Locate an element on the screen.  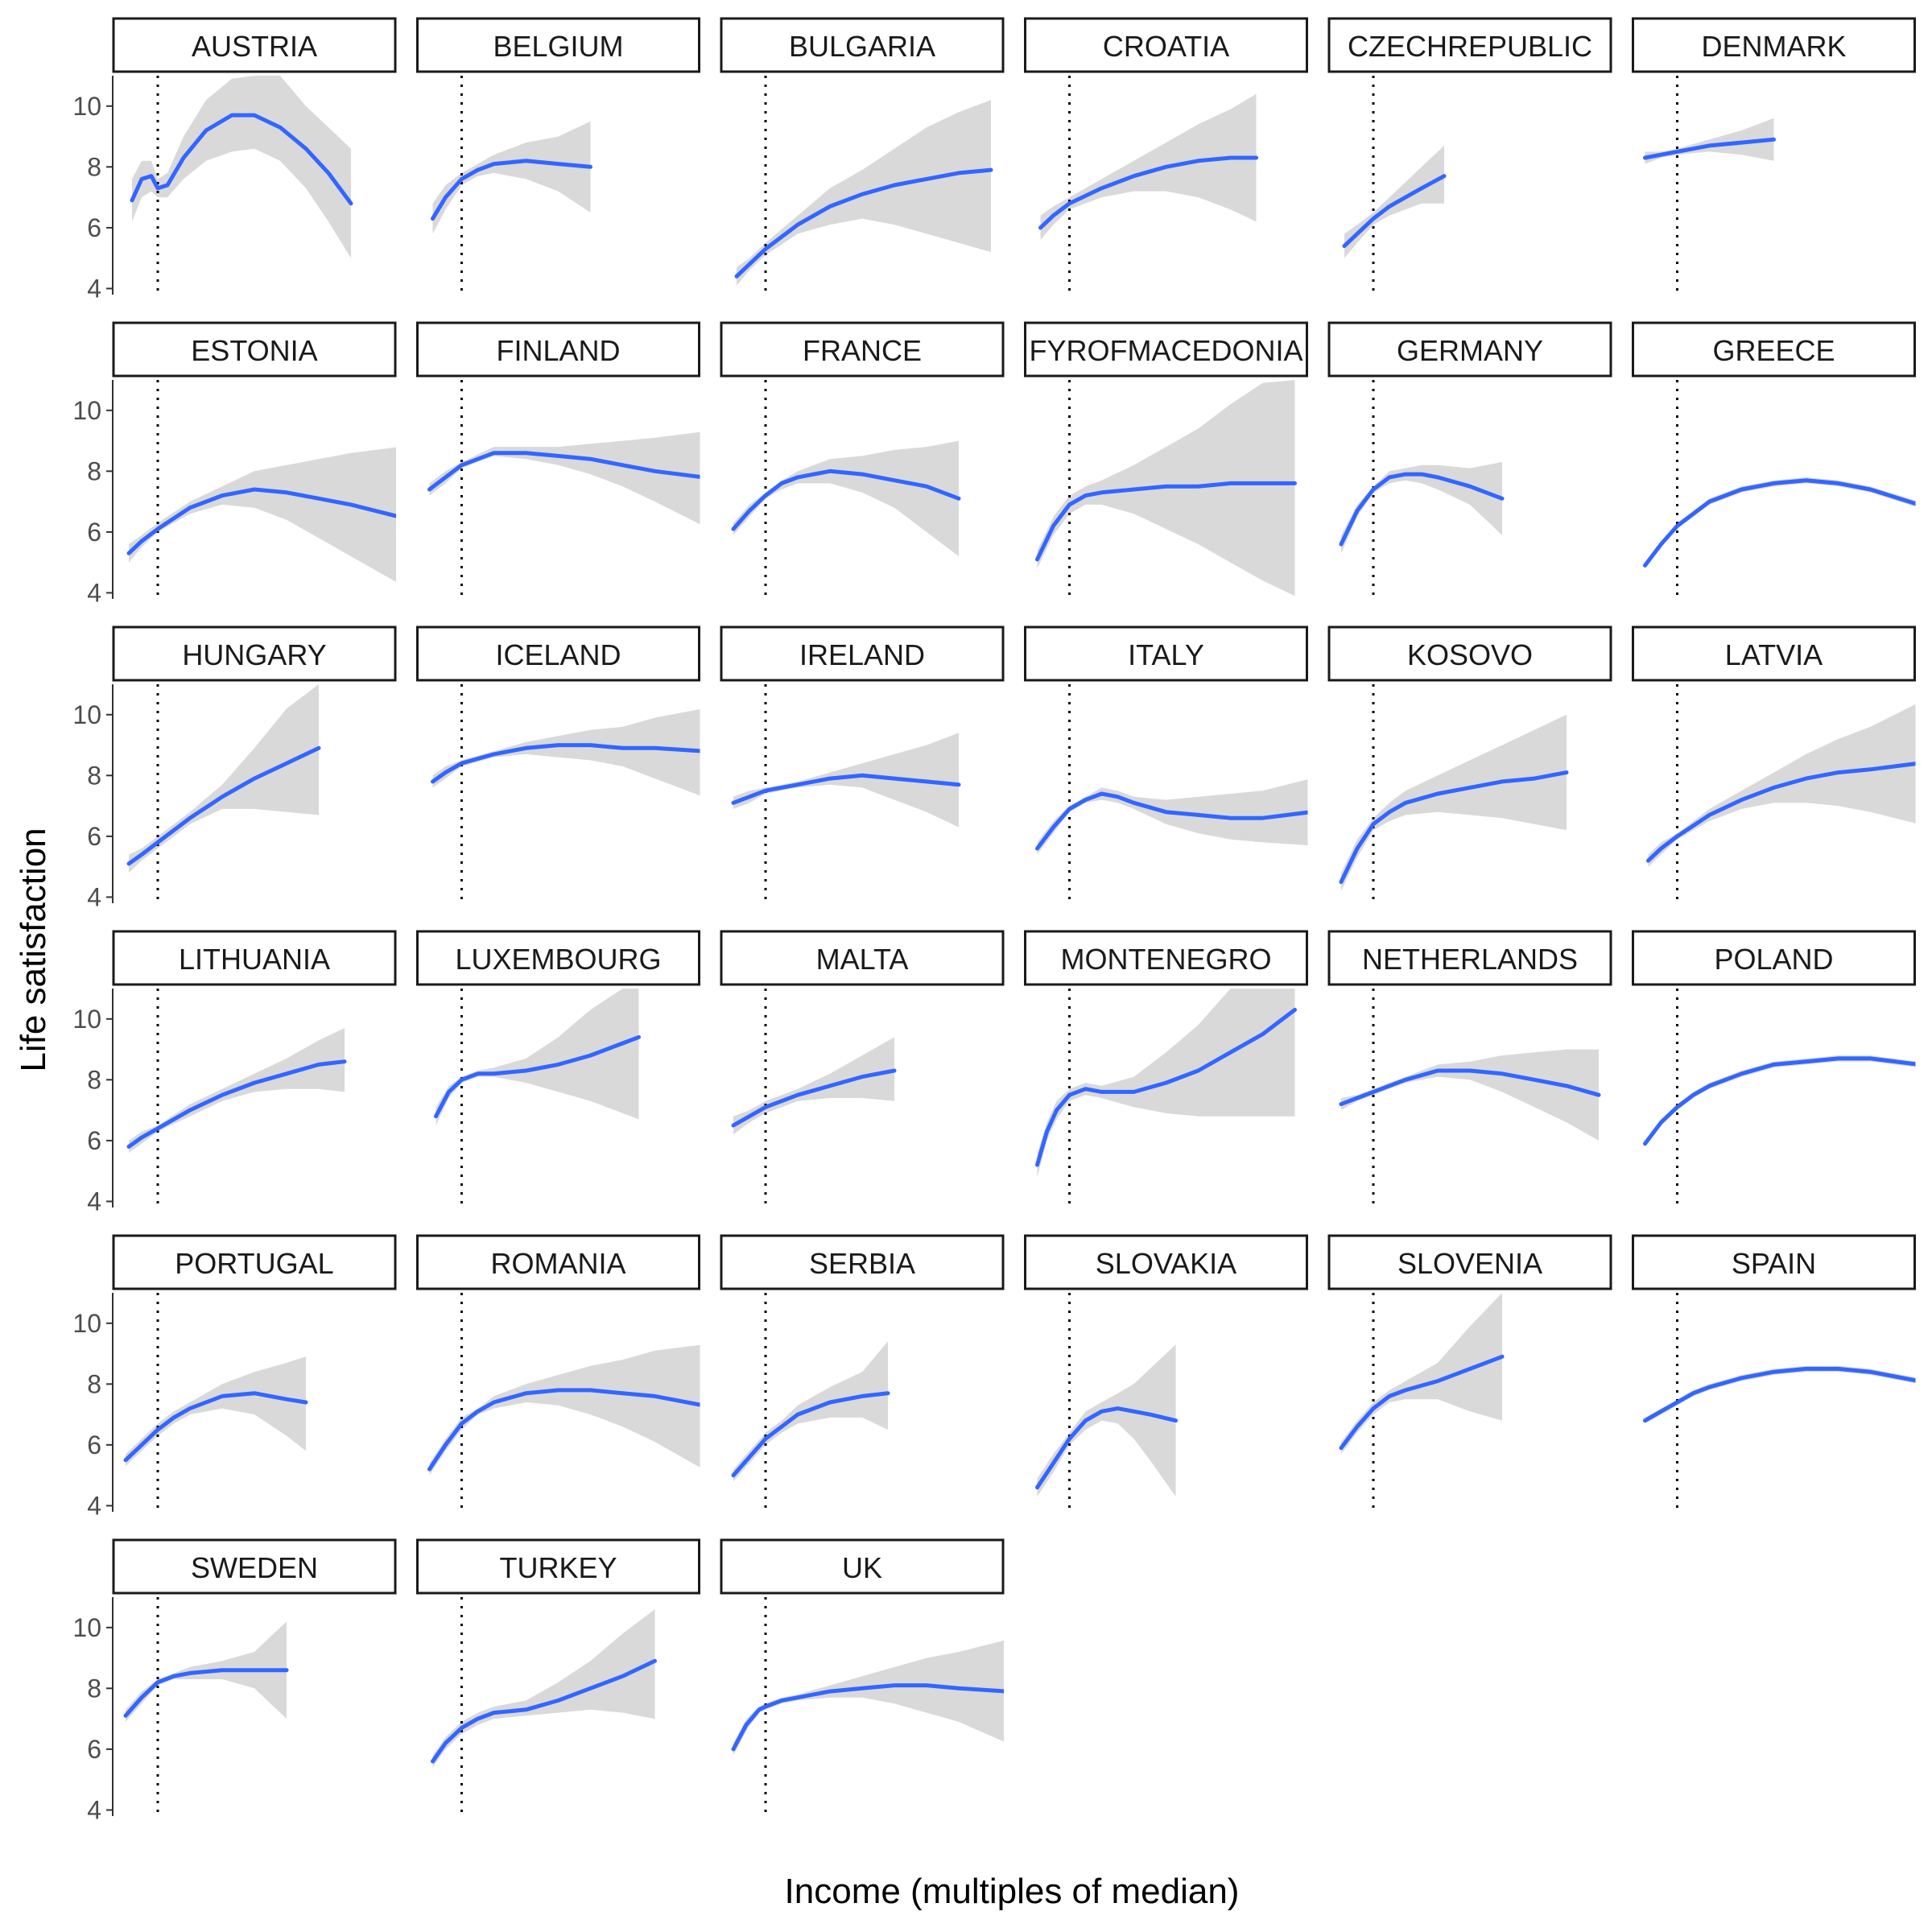
strip-latvia is located at coordinates (1774, 653).